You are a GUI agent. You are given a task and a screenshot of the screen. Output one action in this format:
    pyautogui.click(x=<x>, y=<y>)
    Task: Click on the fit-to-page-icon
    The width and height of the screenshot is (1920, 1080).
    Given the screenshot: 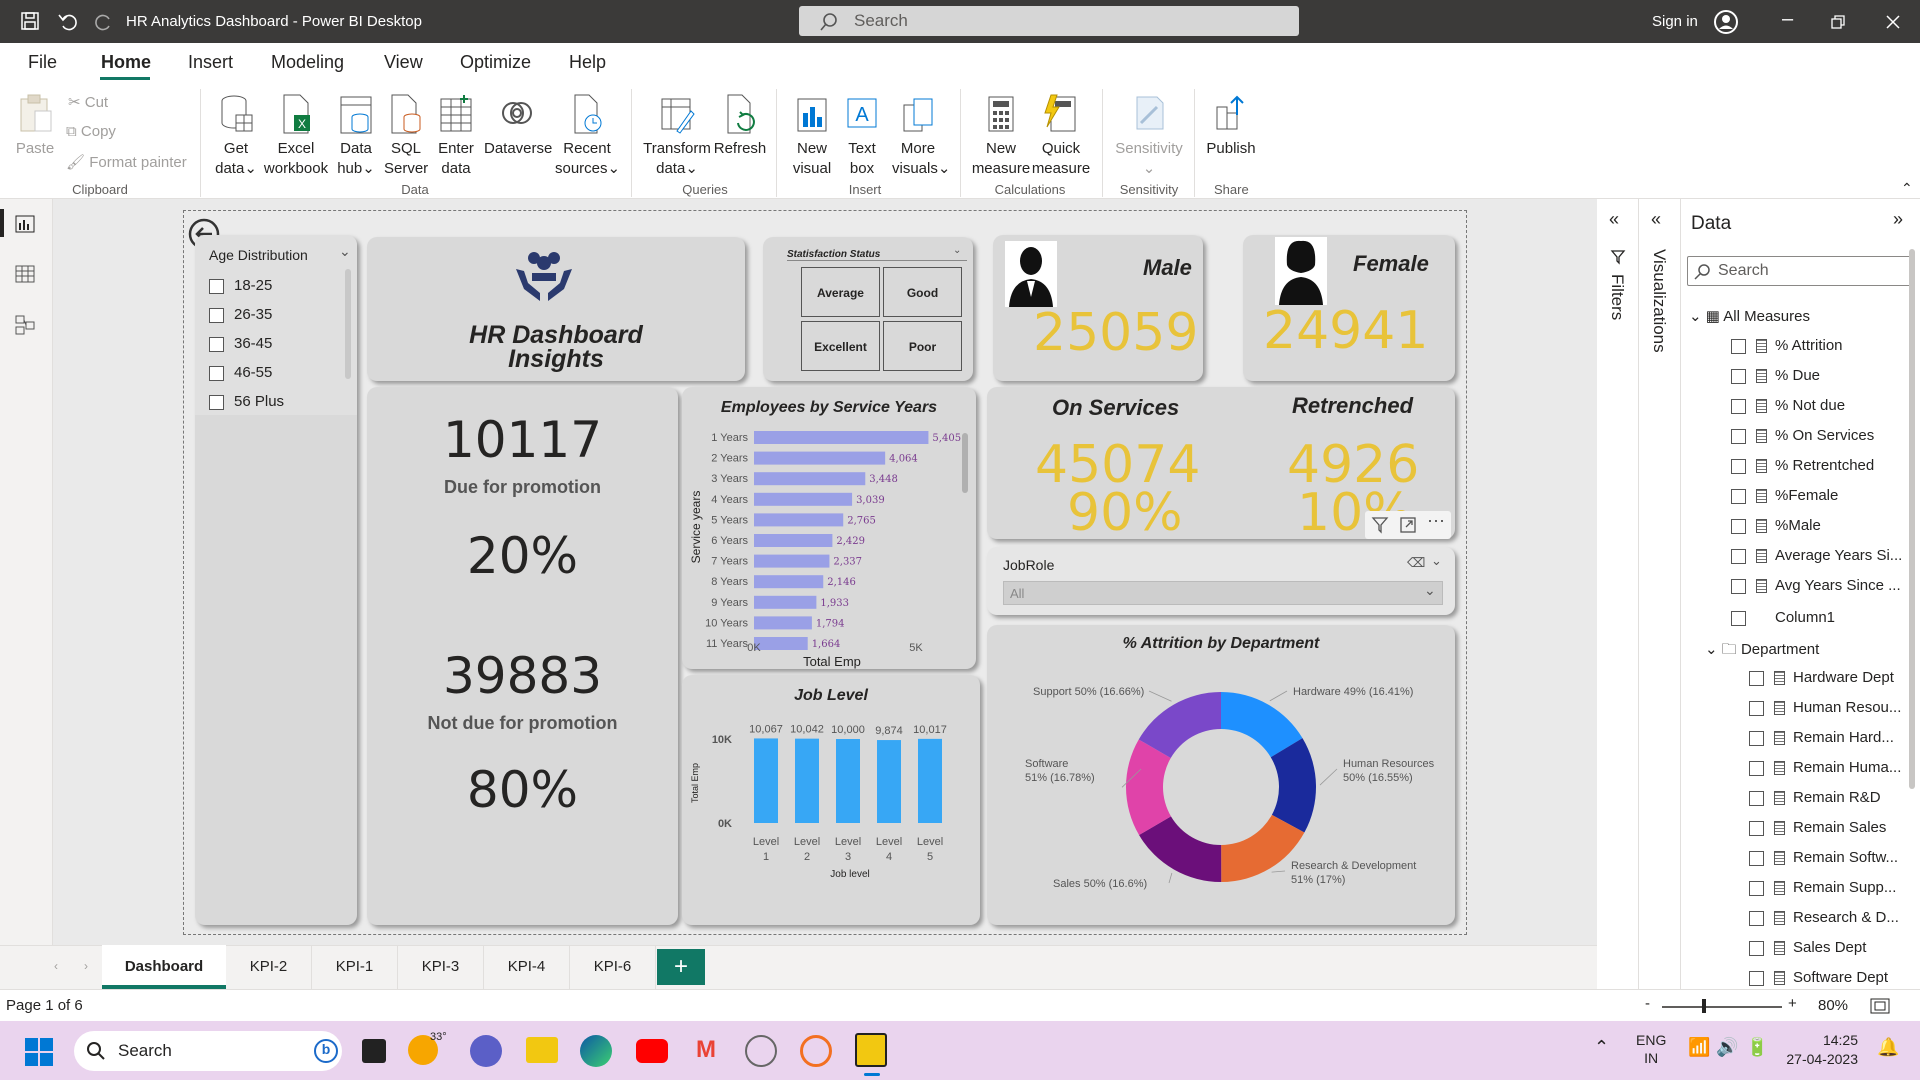 What is the action you would take?
    pyautogui.click(x=1880, y=1006)
    